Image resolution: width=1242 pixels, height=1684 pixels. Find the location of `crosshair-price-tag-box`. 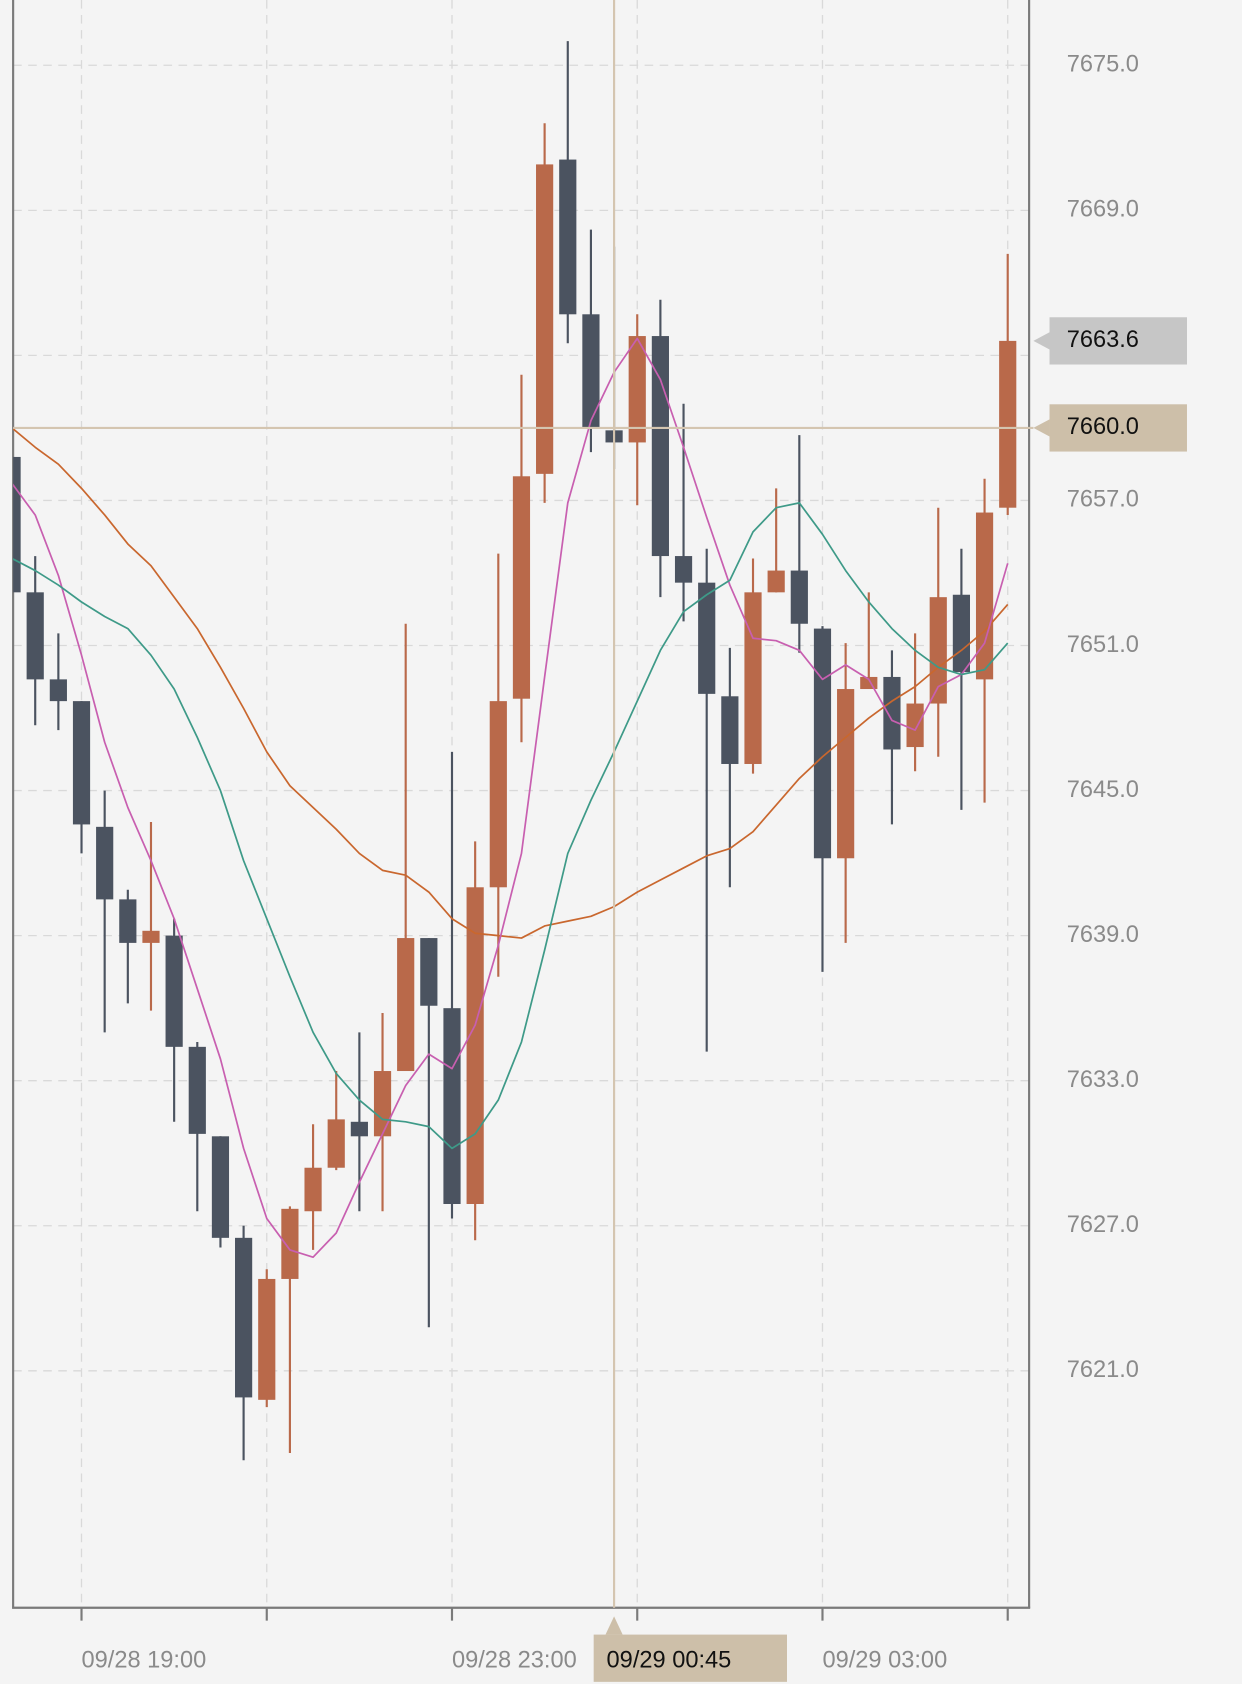

crosshair-price-tag-box is located at coordinates (1118, 428).